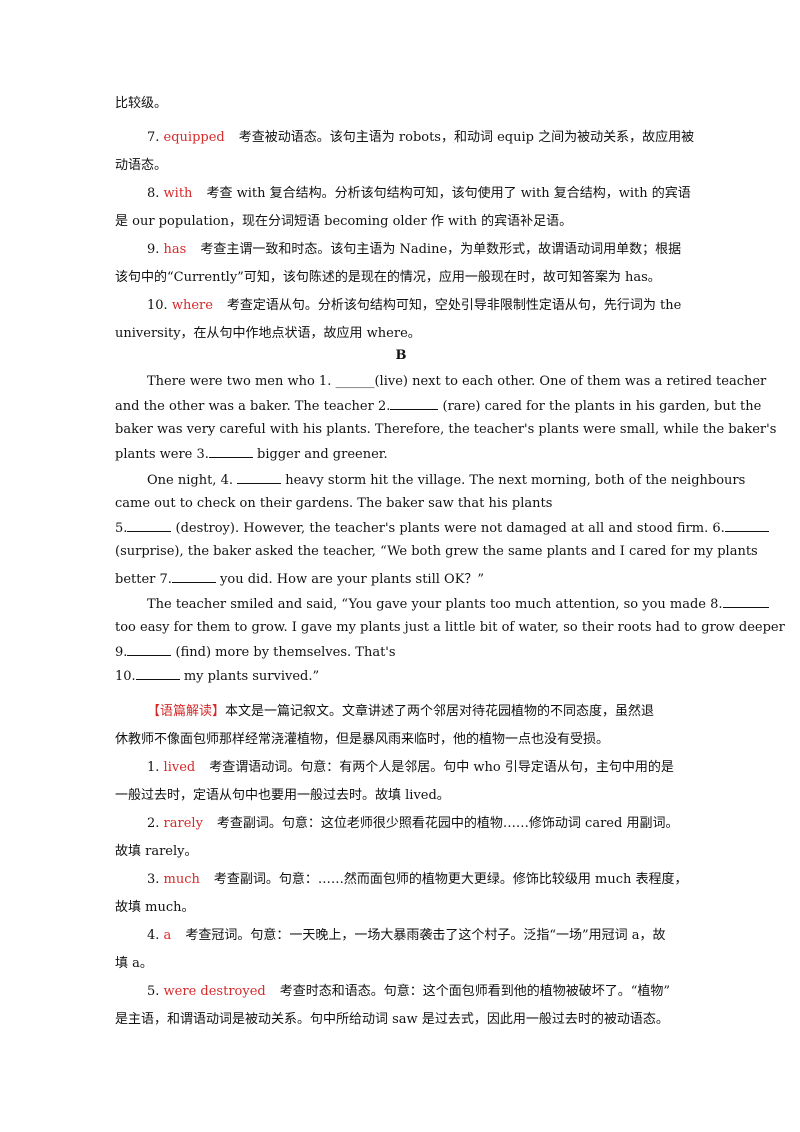 This screenshot has height=1132, width=800. What do you see at coordinates (268, 333) in the screenshot?
I see `text-line: university，在从句中作地点状语，故应用 where。` at bounding box center [268, 333].